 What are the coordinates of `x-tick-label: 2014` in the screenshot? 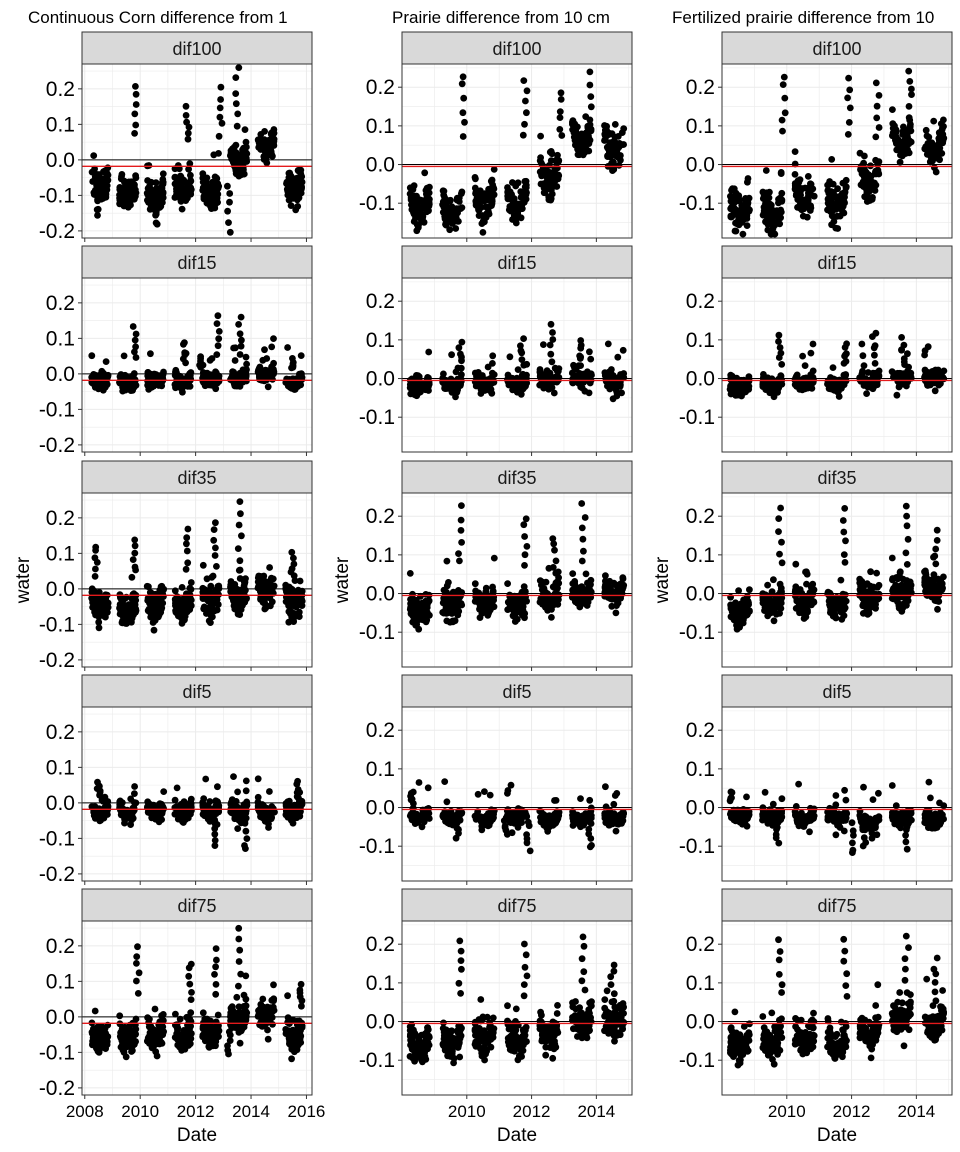 It's located at (251, 1111).